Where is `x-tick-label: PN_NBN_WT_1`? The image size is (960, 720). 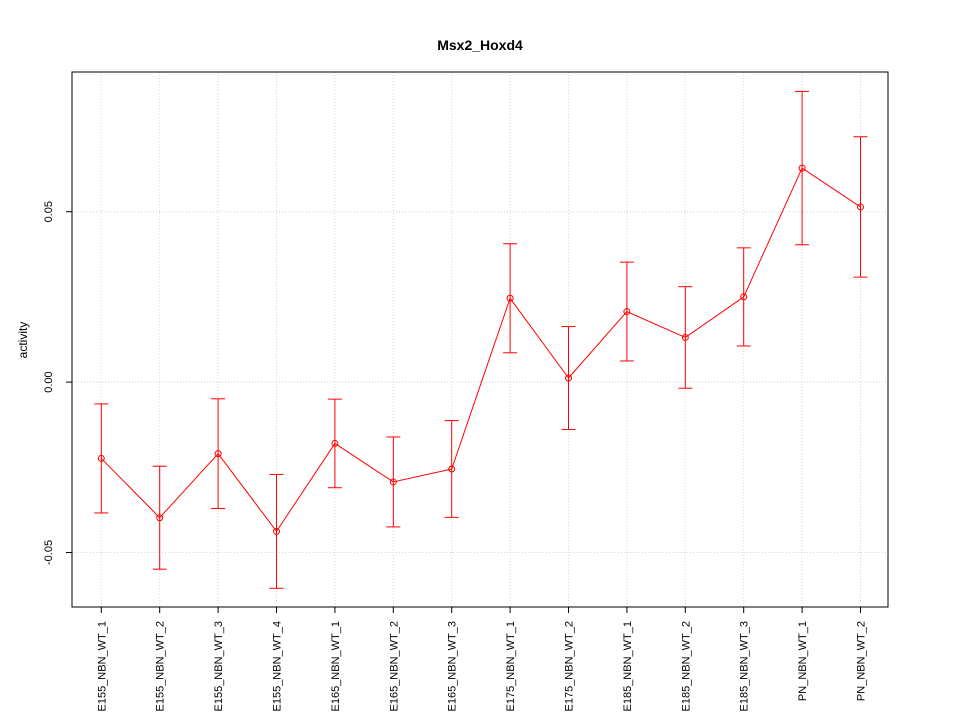 x-tick-label: PN_NBN_WT_1 is located at coordinates (803, 661).